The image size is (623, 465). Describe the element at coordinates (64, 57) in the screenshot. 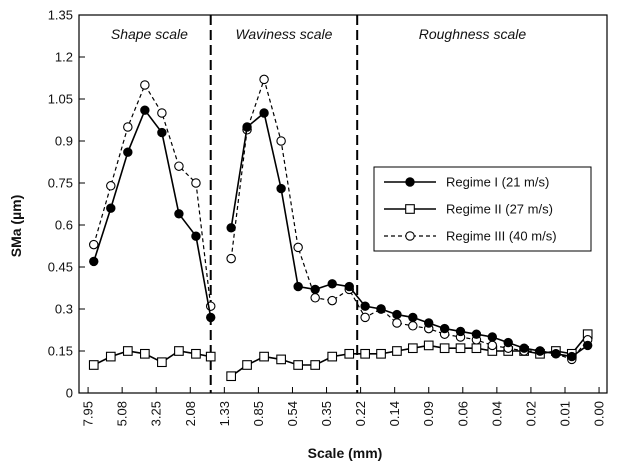

I see `y-tick-label: 1.2` at that location.